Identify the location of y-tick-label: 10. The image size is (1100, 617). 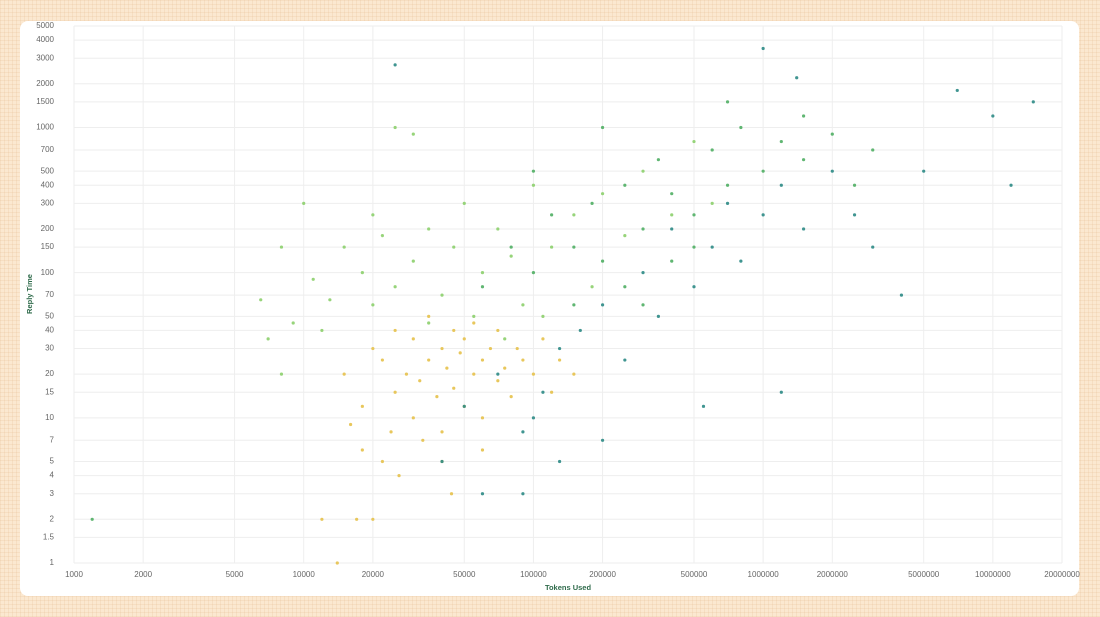
(49, 417).